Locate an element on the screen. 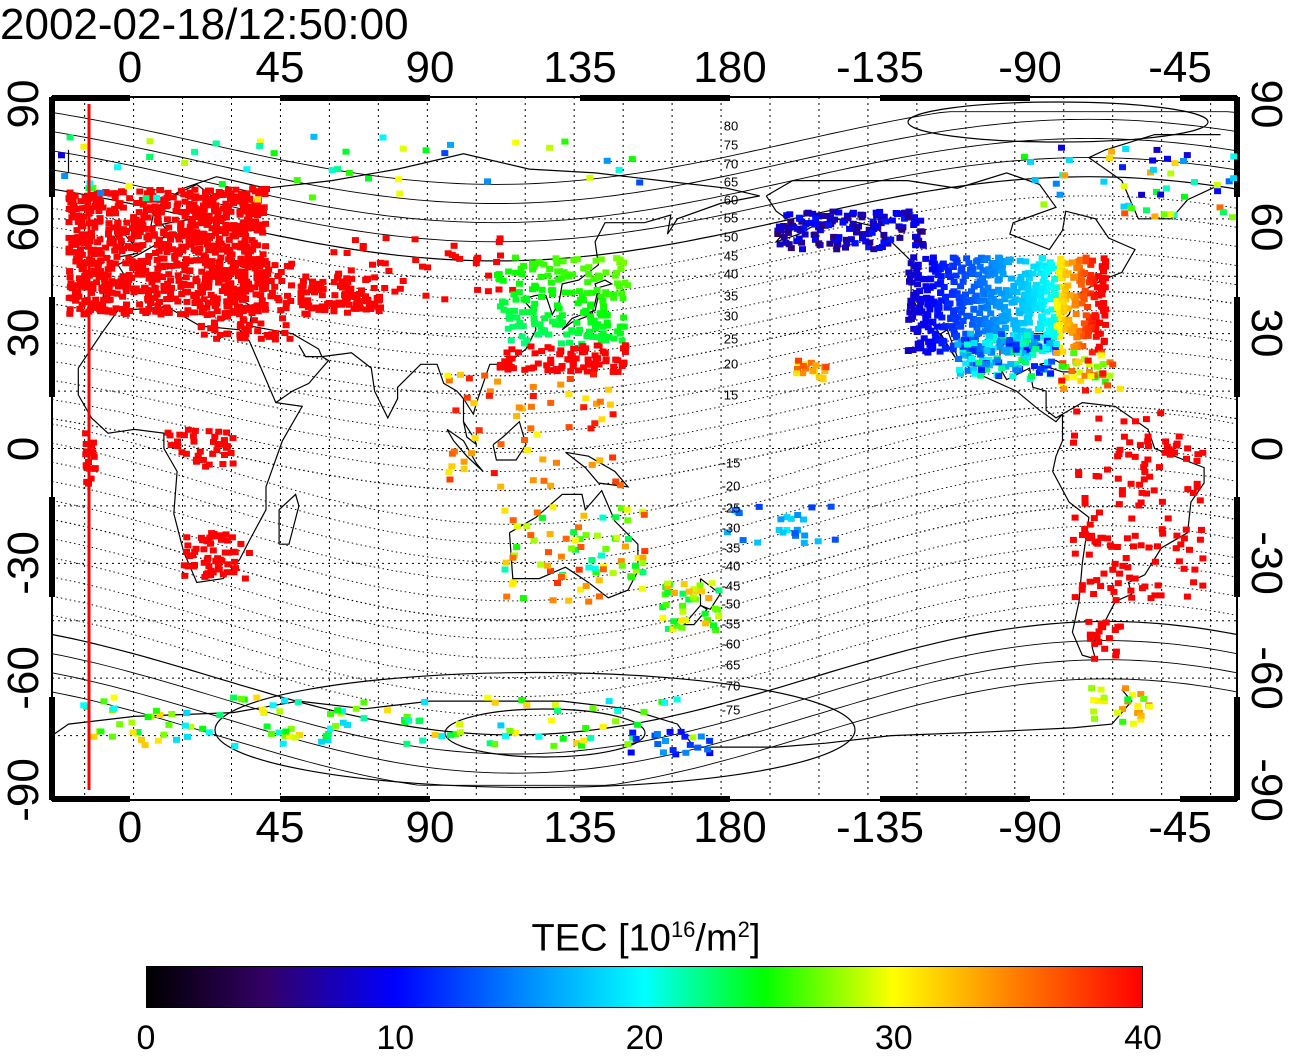 This screenshot has width=1292, height=1057. contour-label: 55 is located at coordinates (731, 218).